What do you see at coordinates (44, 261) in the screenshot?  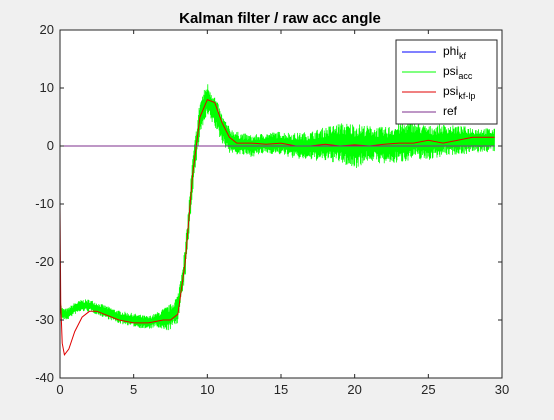 I see `y-tick-label-2: -20` at bounding box center [44, 261].